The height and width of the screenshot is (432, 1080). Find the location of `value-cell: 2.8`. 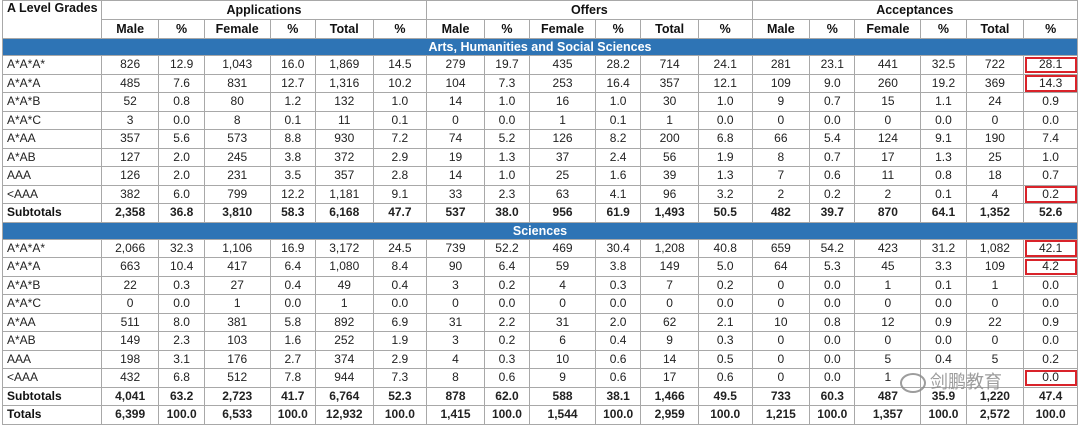

value-cell: 2.8 is located at coordinates (400, 176).